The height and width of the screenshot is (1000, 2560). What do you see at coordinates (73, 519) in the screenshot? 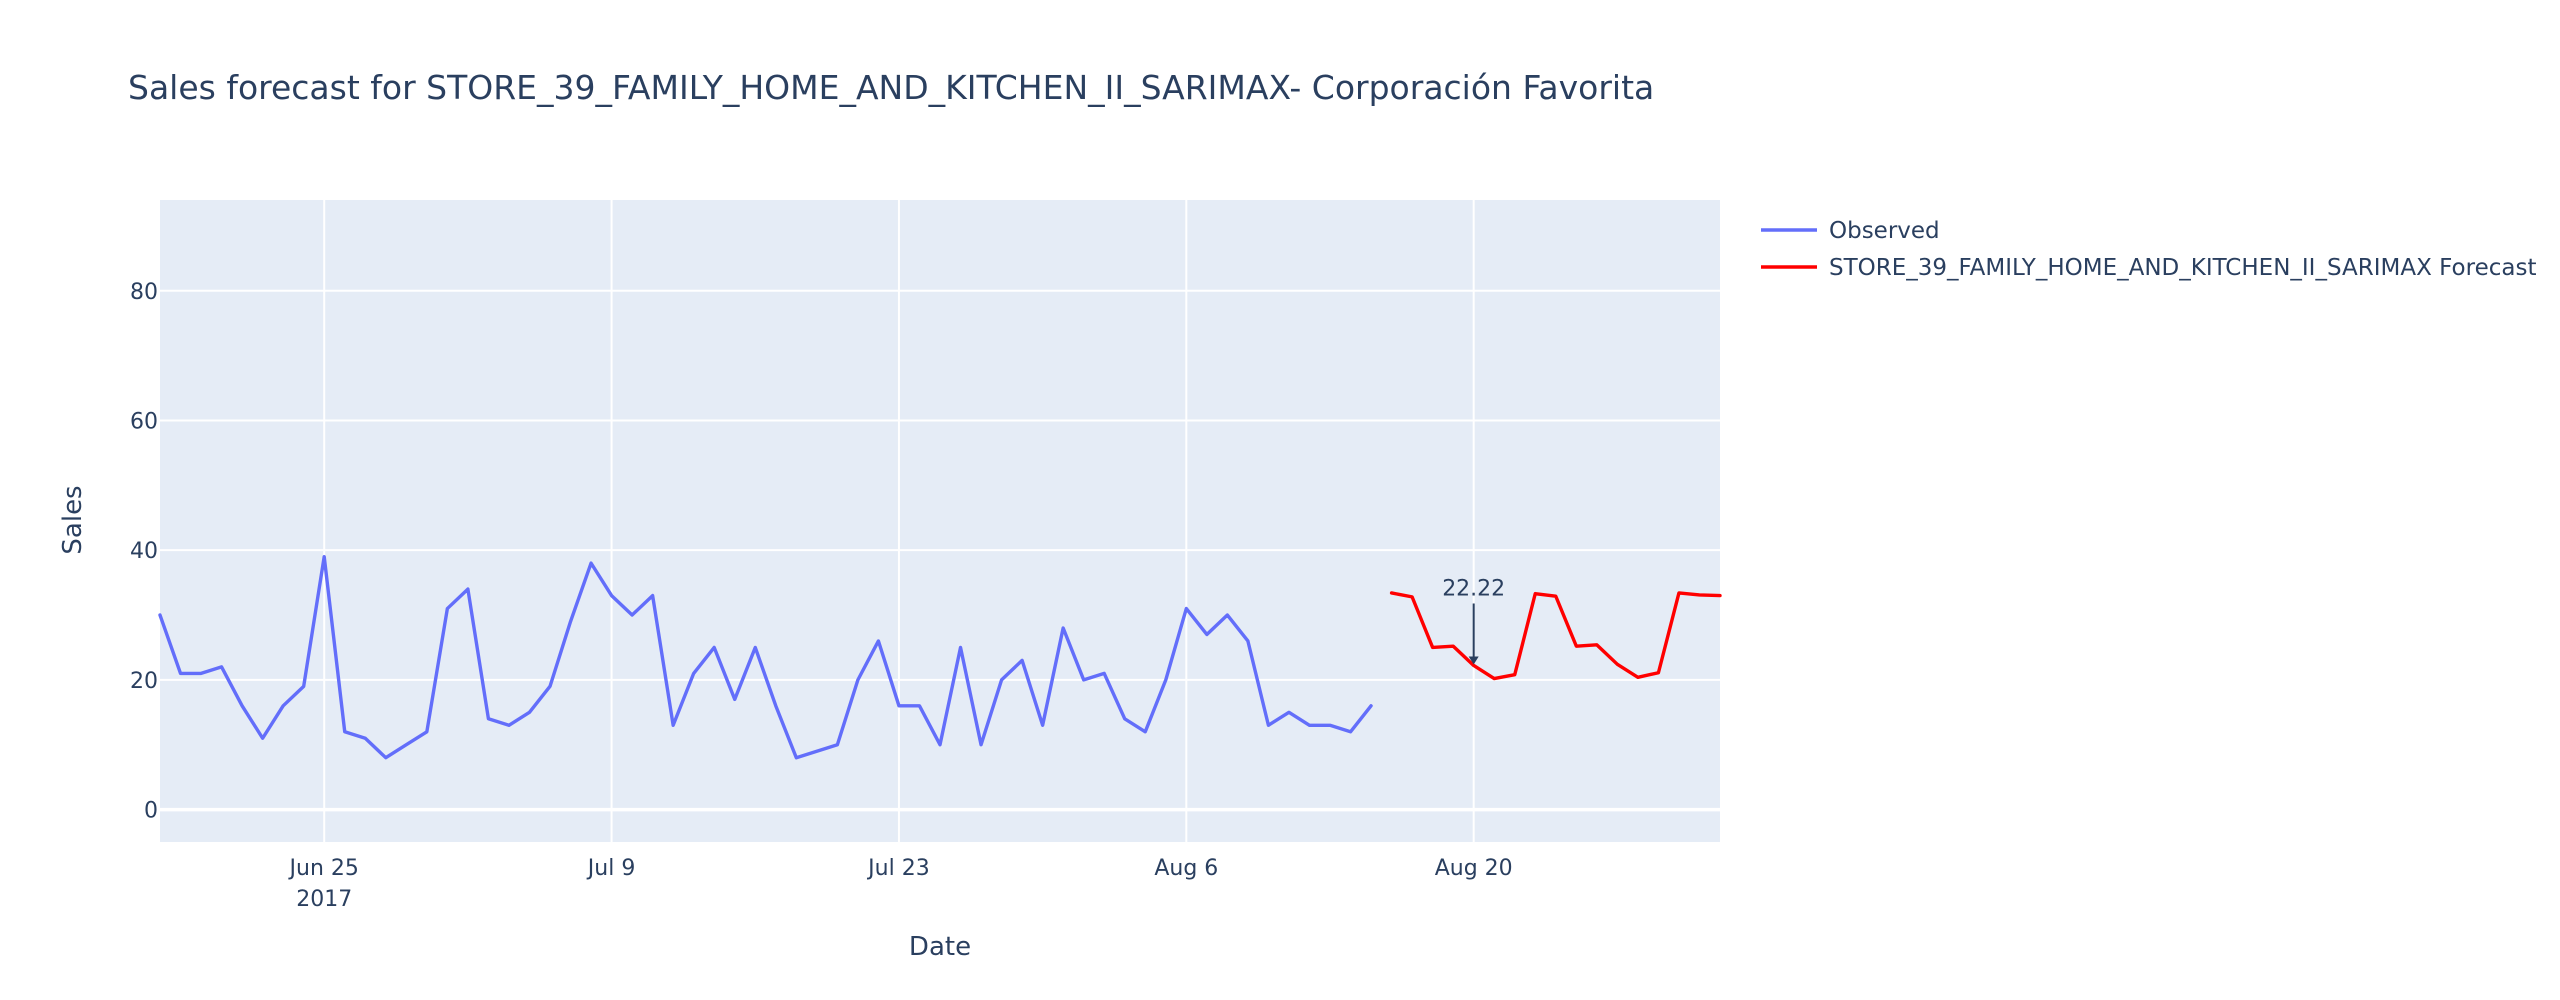
I see `y-axis-title: Sales` at bounding box center [73, 519].